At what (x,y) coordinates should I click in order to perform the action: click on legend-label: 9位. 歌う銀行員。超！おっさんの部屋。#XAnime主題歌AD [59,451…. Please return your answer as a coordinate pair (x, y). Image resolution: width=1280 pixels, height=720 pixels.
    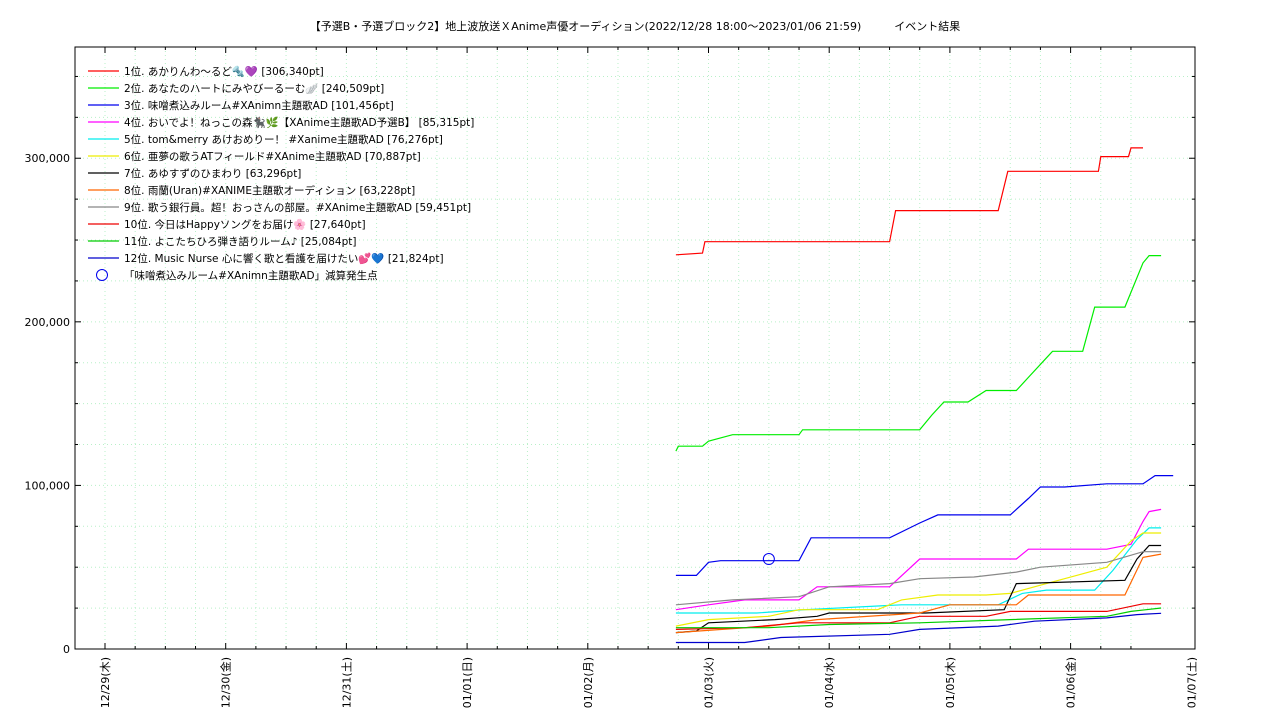
    Looking at the image, I should click on (297, 207).